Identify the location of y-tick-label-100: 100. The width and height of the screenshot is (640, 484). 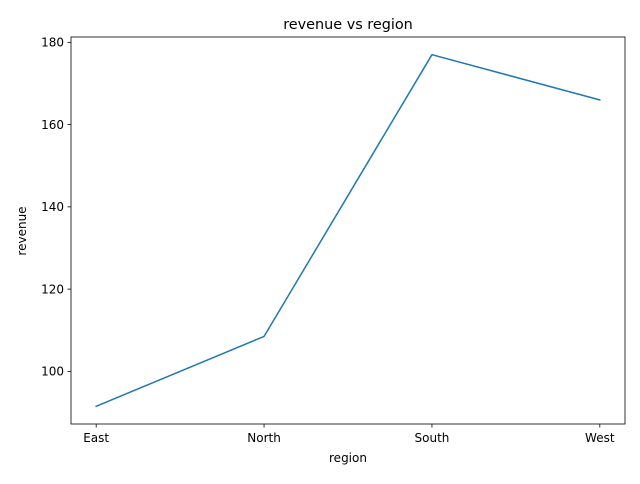
(52, 372).